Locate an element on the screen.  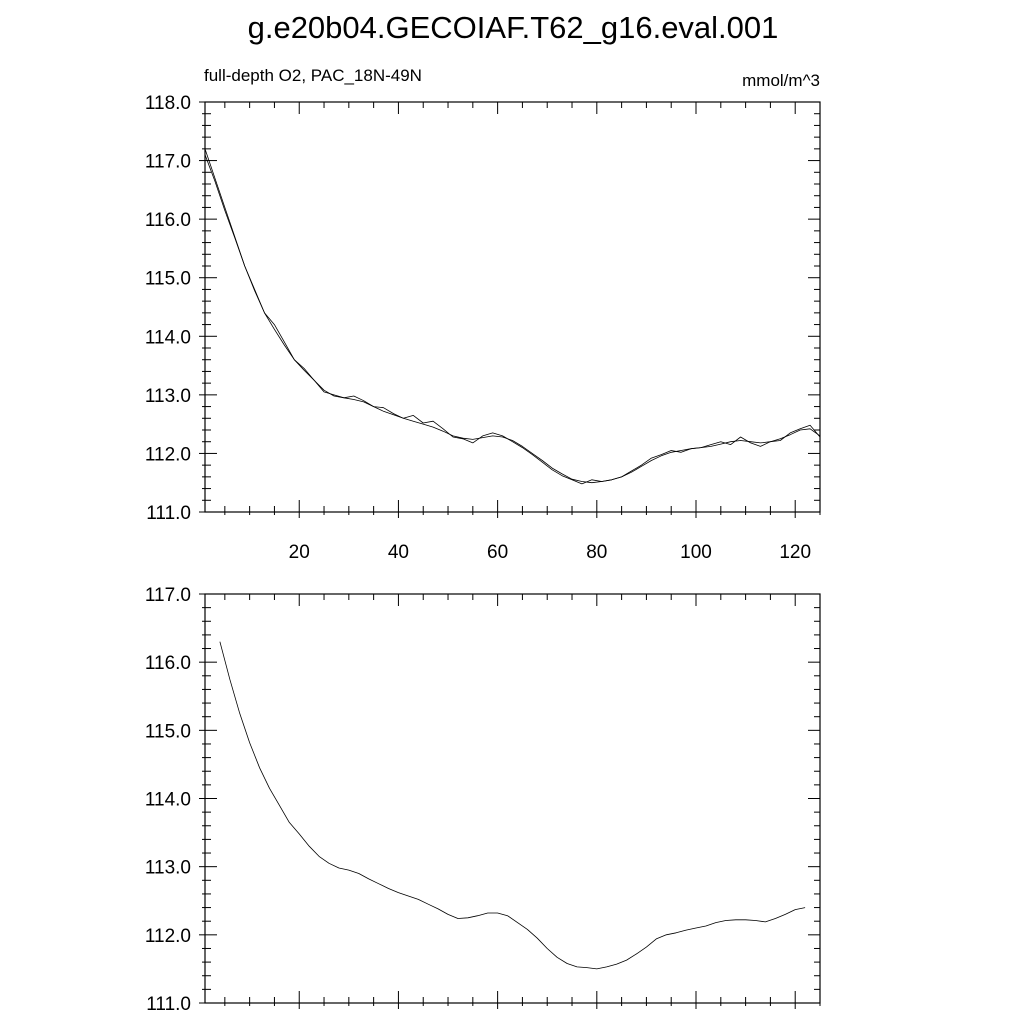
figure-title: g.e20b04.GECOIAF.T62_g16.eval.001 is located at coordinates (513, 27).